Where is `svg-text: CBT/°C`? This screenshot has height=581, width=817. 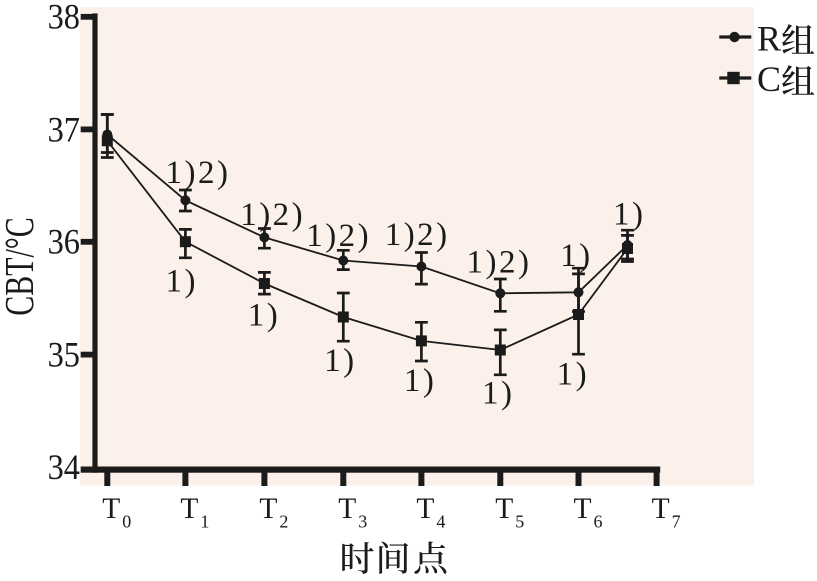 svg-text: CBT/°C is located at coordinates (21, 266).